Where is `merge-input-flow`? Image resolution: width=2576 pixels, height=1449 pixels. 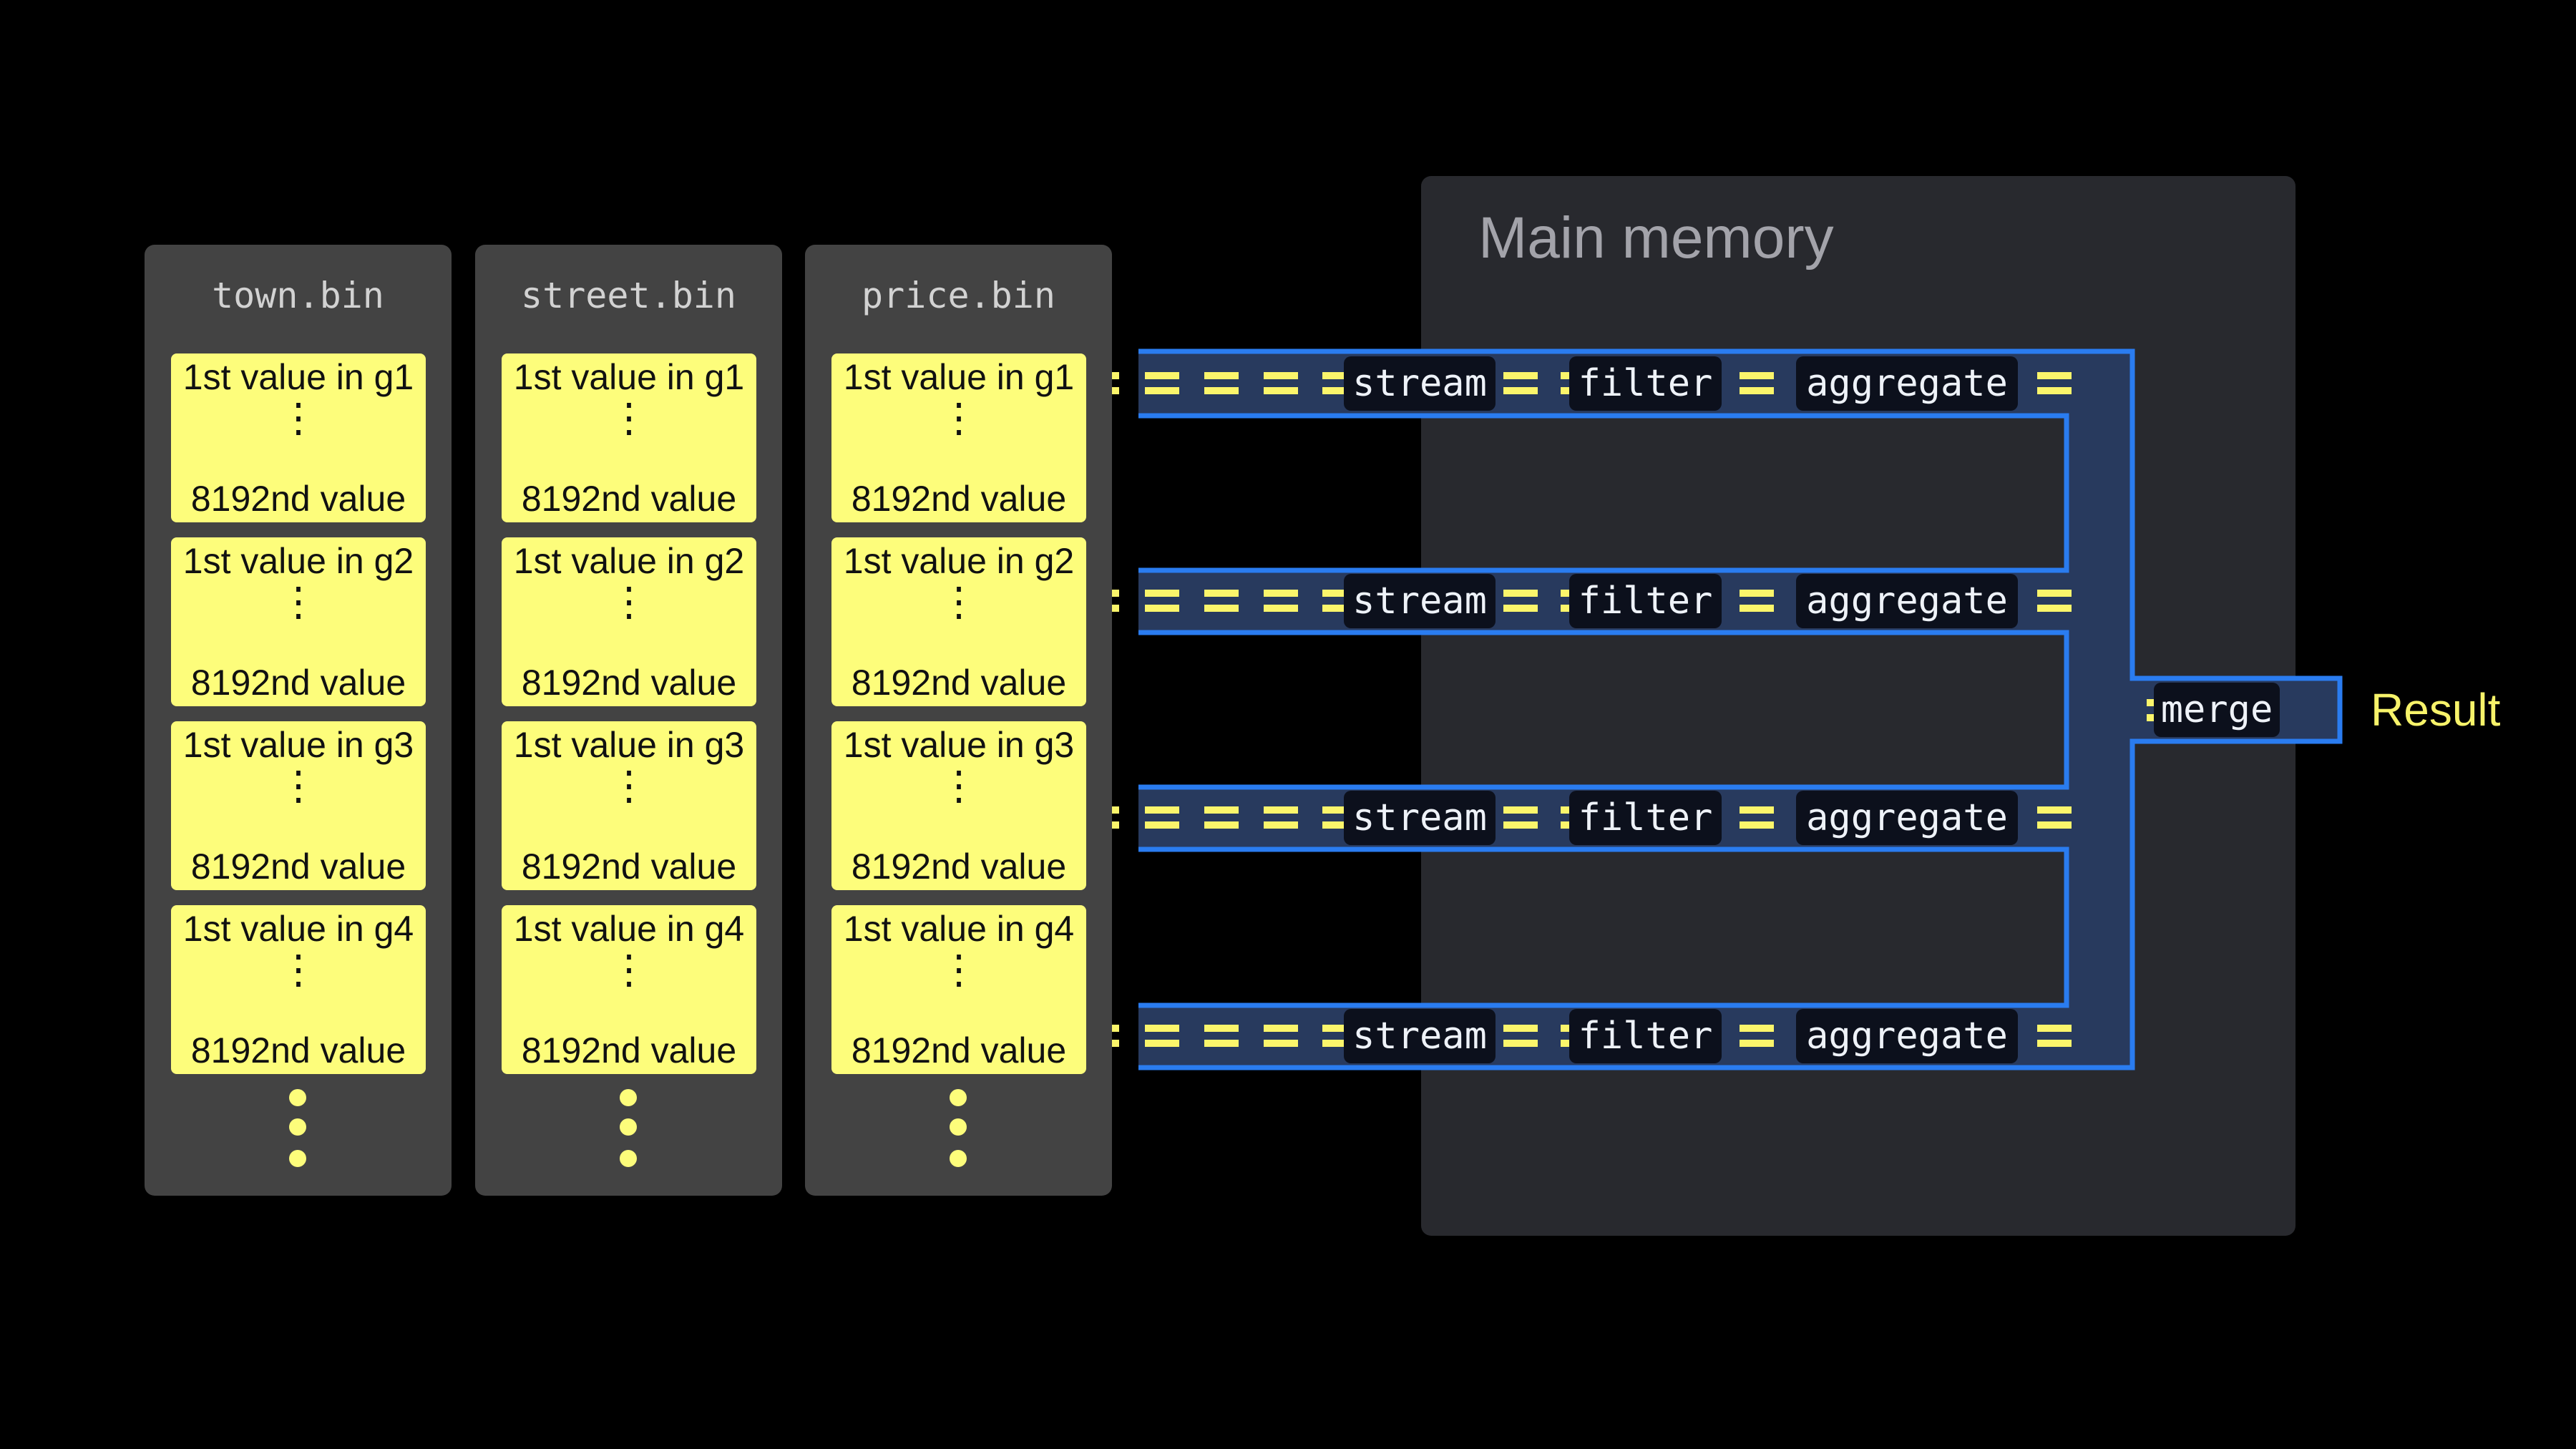
merge-input-flow is located at coordinates (2152, 710).